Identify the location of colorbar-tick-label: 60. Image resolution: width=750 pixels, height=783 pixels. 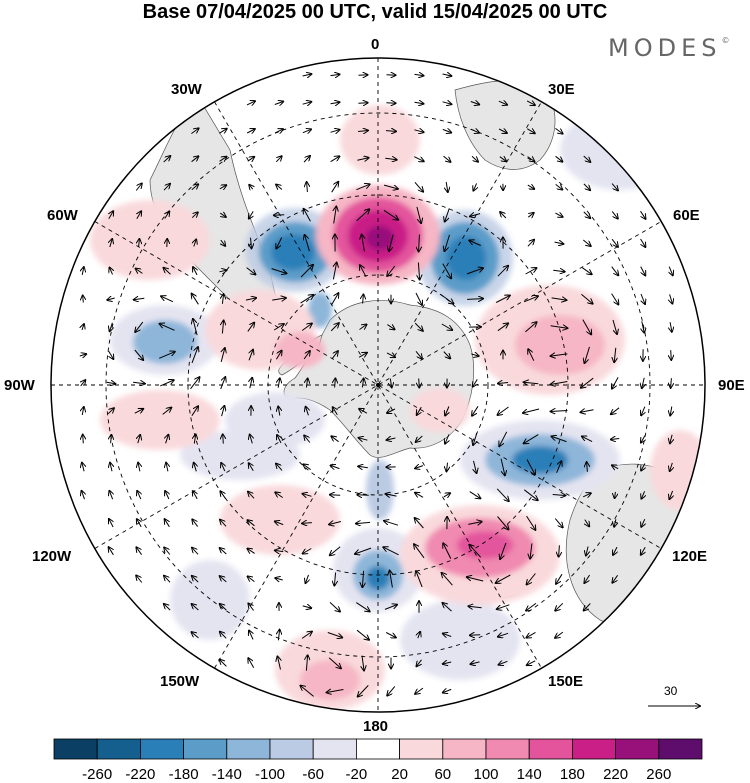
(442, 774).